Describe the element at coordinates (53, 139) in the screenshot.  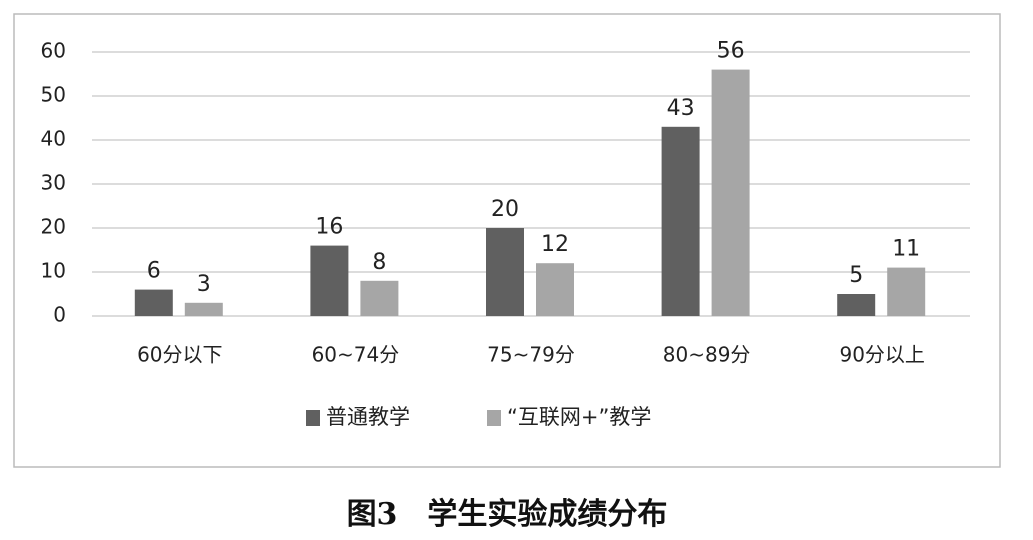
I see `y-tick-label: 40` at that location.